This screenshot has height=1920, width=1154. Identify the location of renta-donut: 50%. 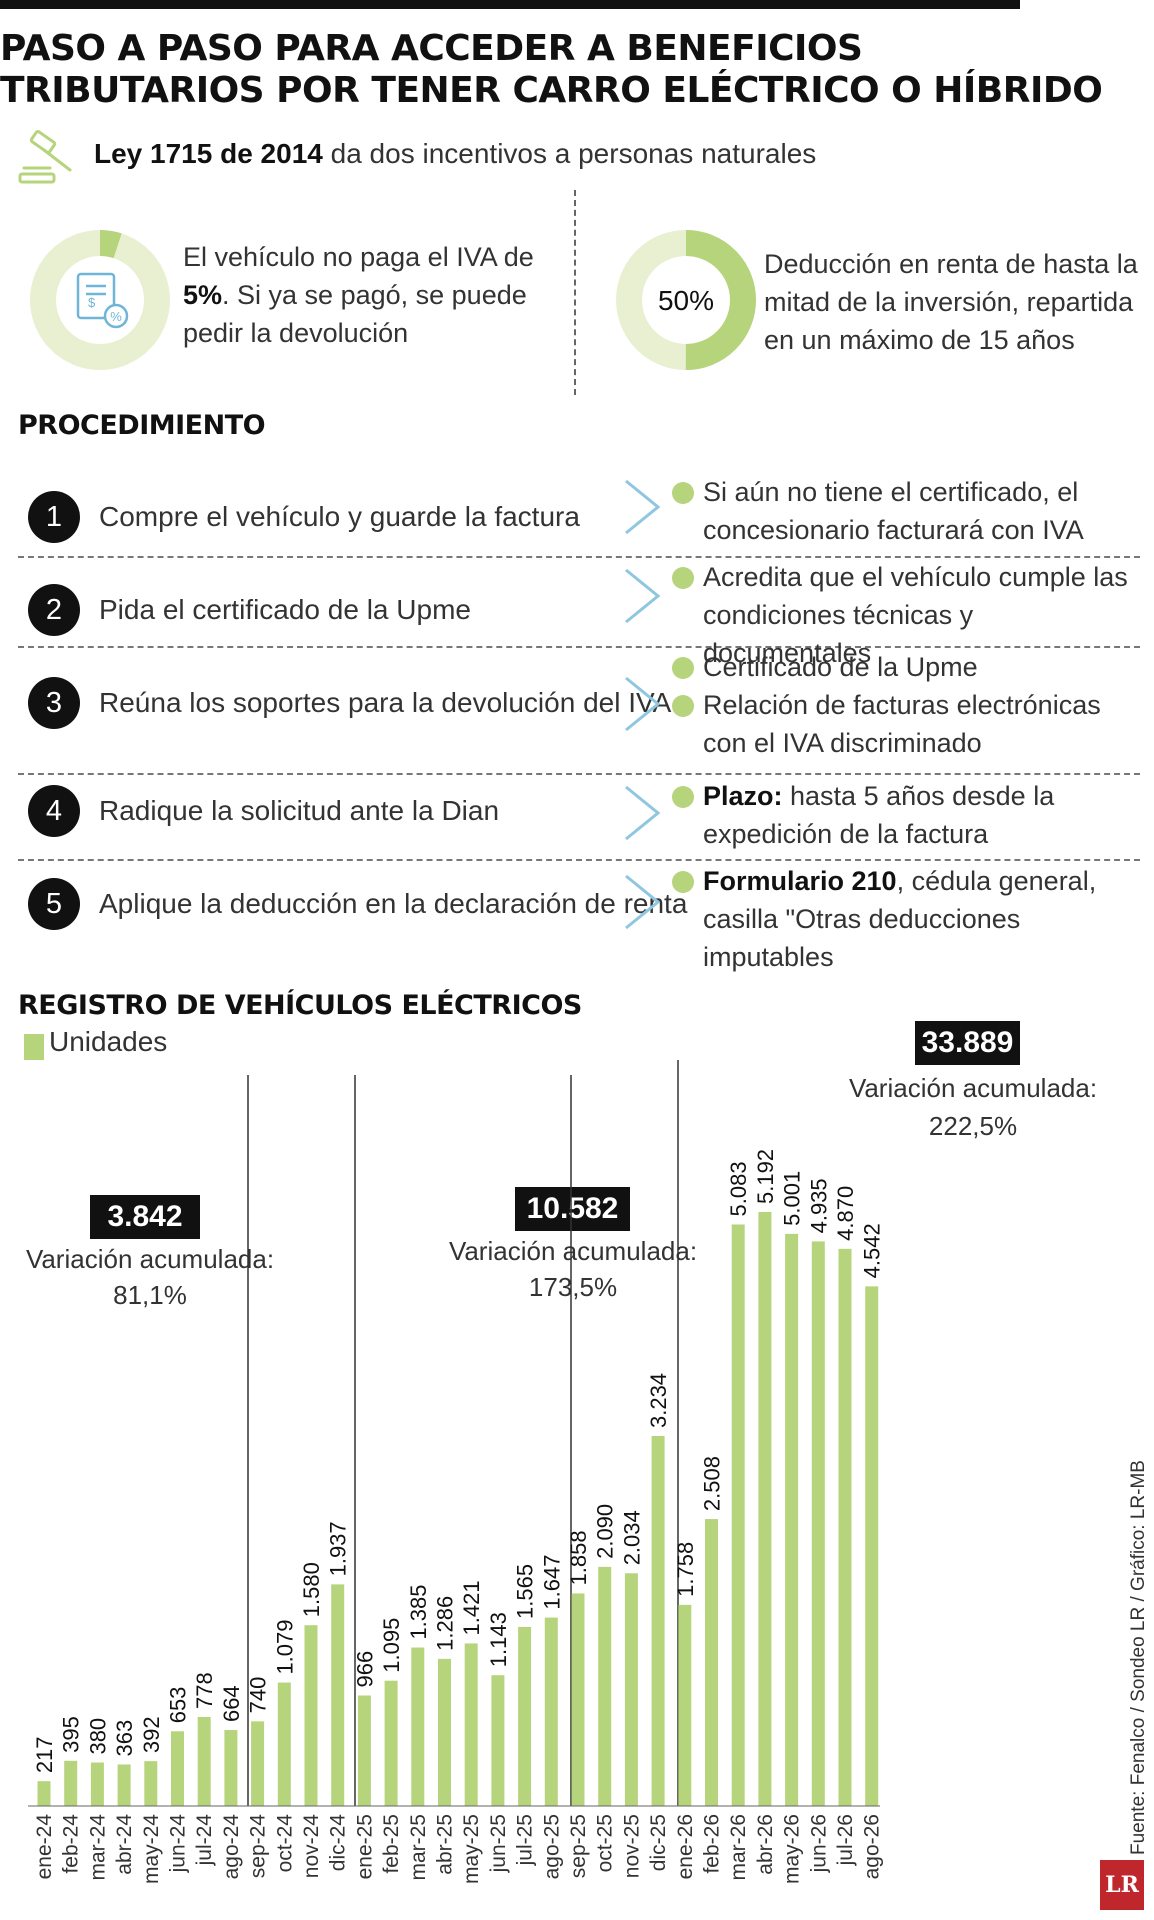
(686, 300).